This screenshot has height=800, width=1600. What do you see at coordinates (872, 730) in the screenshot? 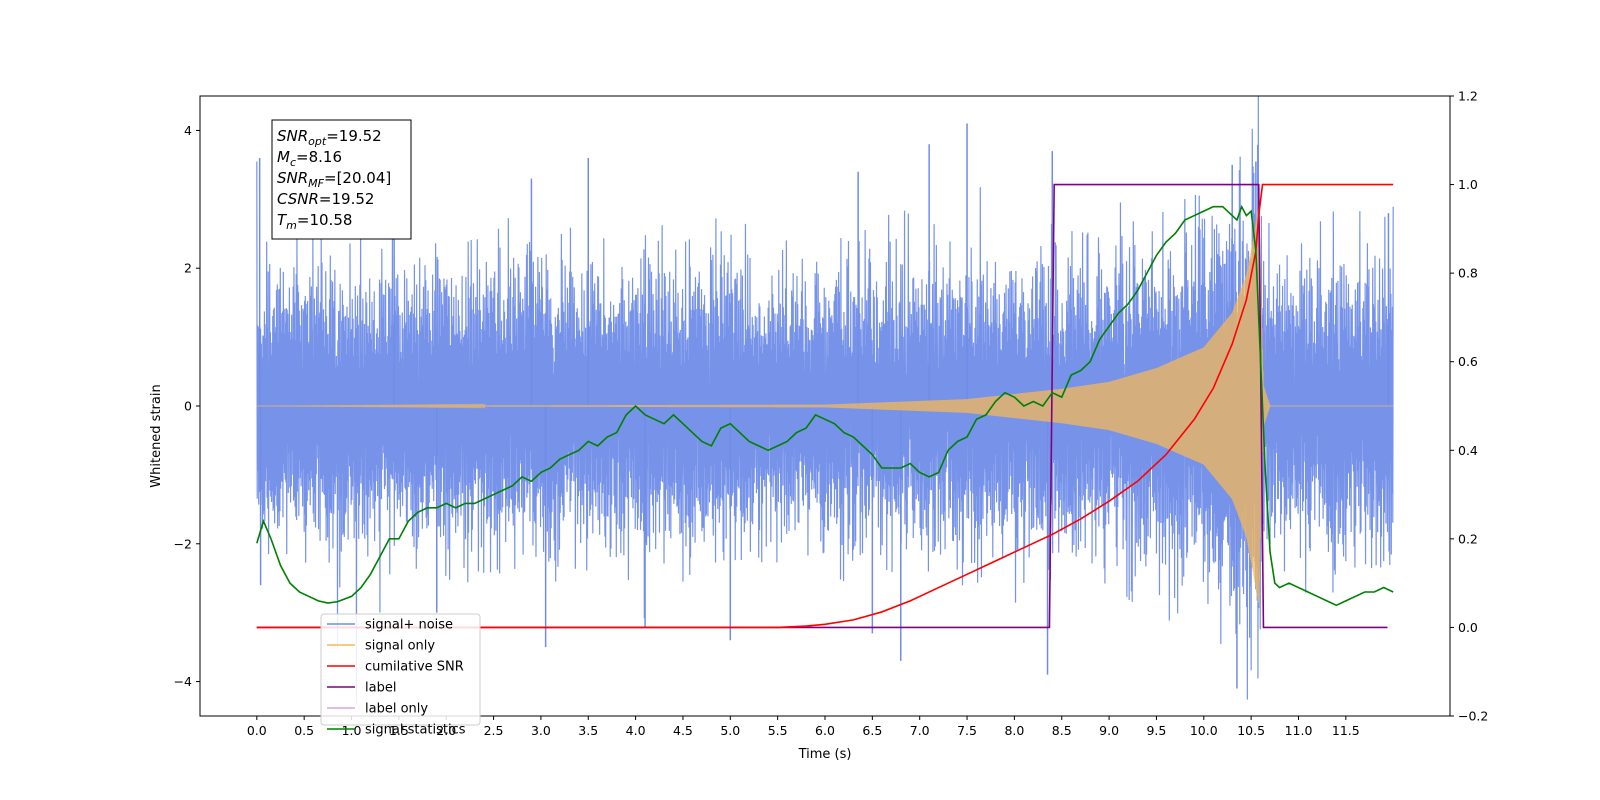
I see `x-tick-label: 6.5` at bounding box center [872, 730].